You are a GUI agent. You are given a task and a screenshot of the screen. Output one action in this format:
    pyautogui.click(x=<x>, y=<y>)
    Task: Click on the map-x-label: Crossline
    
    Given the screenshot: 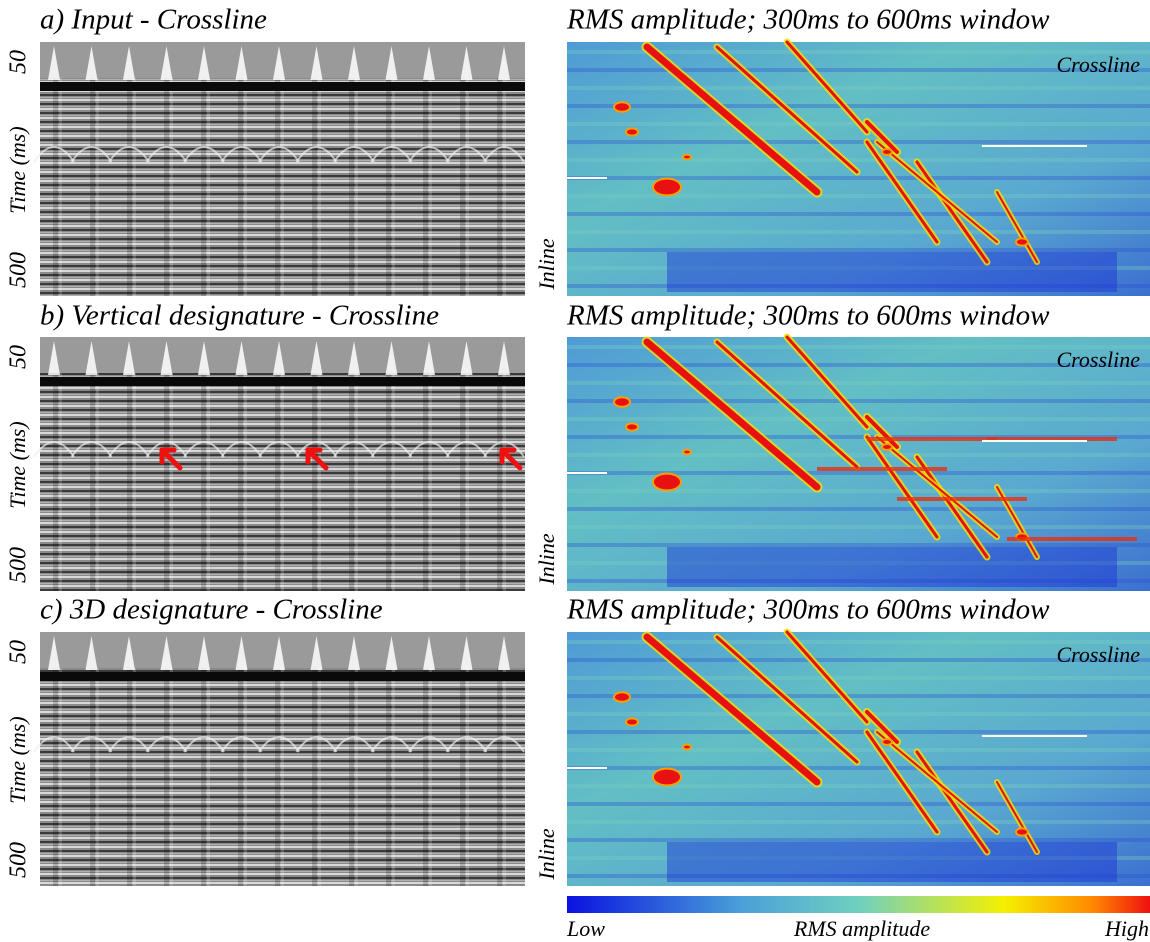 What is the action you would take?
    pyautogui.click(x=1098, y=64)
    